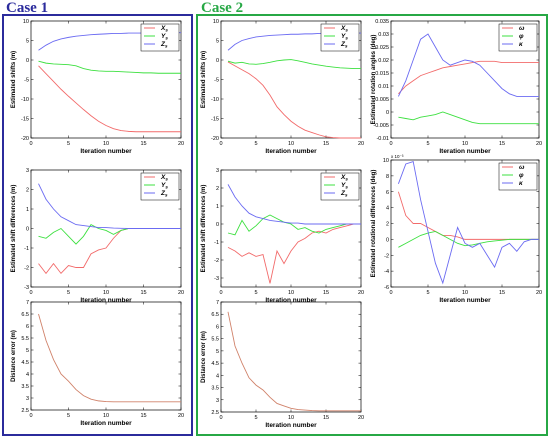 The image size is (550, 437). I want to click on y-tick-label: 6.5, so click(215, 315).